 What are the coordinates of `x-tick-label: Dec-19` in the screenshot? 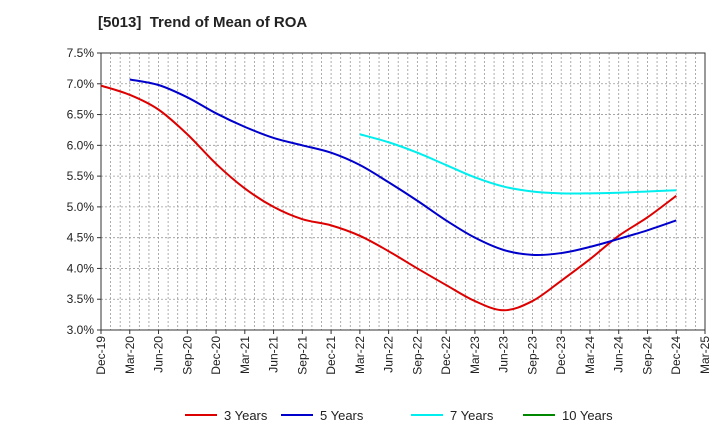 It's located at (101, 355).